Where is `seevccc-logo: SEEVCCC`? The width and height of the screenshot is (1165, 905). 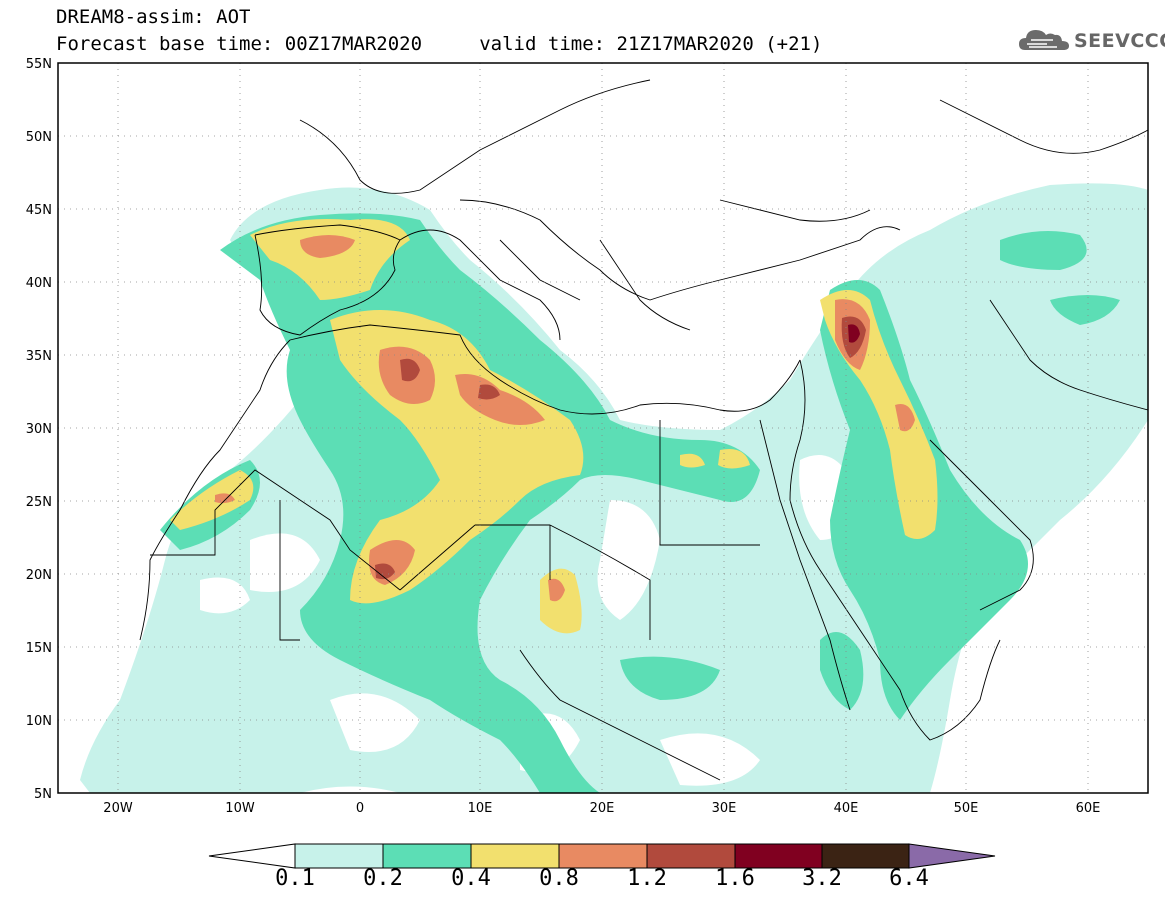 seevccc-logo: SEEVCCC is located at coordinates (1091, 41).